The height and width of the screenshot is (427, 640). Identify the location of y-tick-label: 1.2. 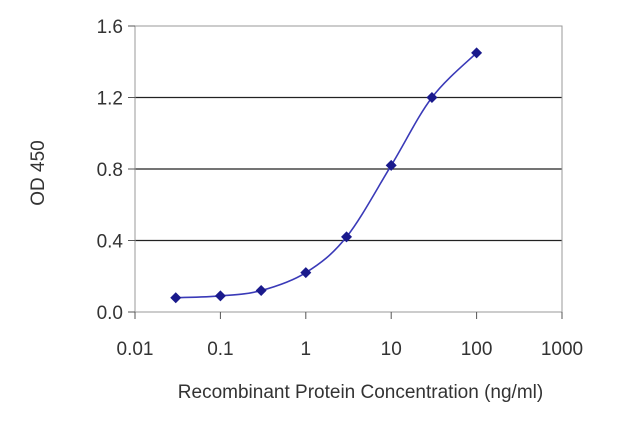
(110, 99).